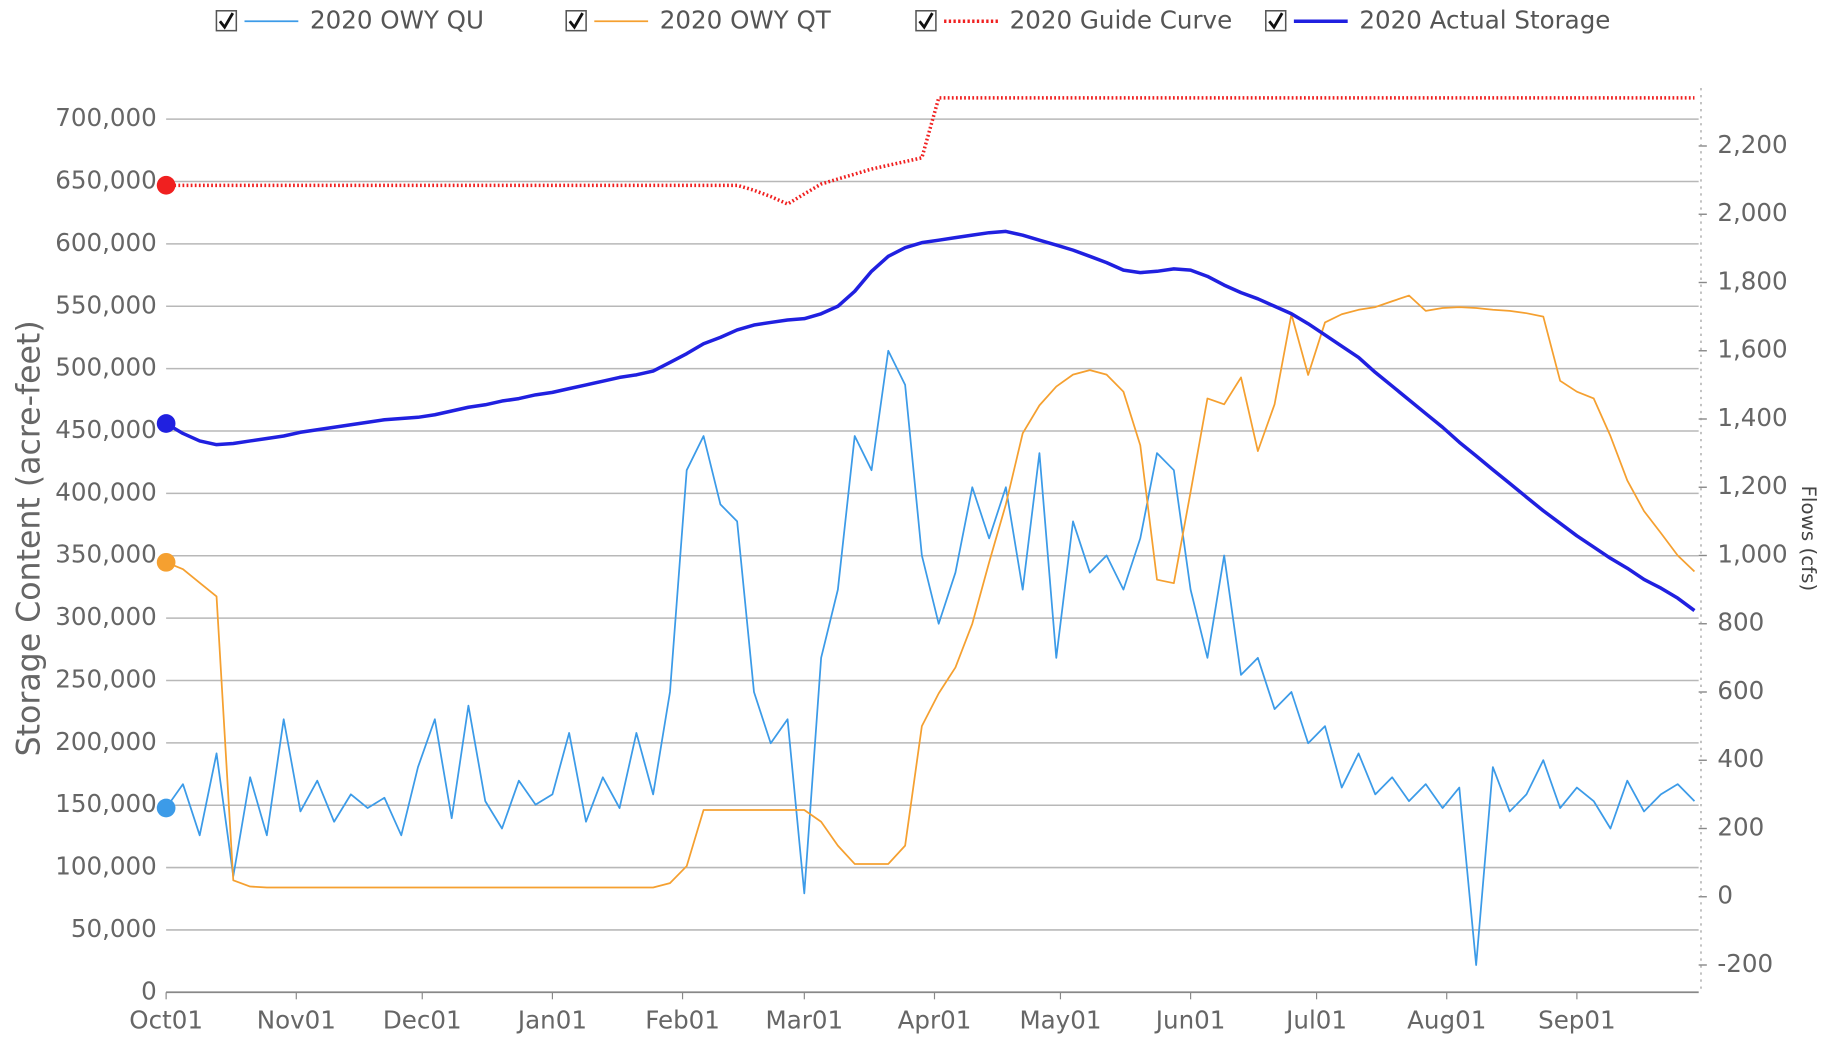 The width and height of the screenshot is (1825, 1037). What do you see at coordinates (106, 180) in the screenshot?
I see `y-tick-label: 650,000` at bounding box center [106, 180].